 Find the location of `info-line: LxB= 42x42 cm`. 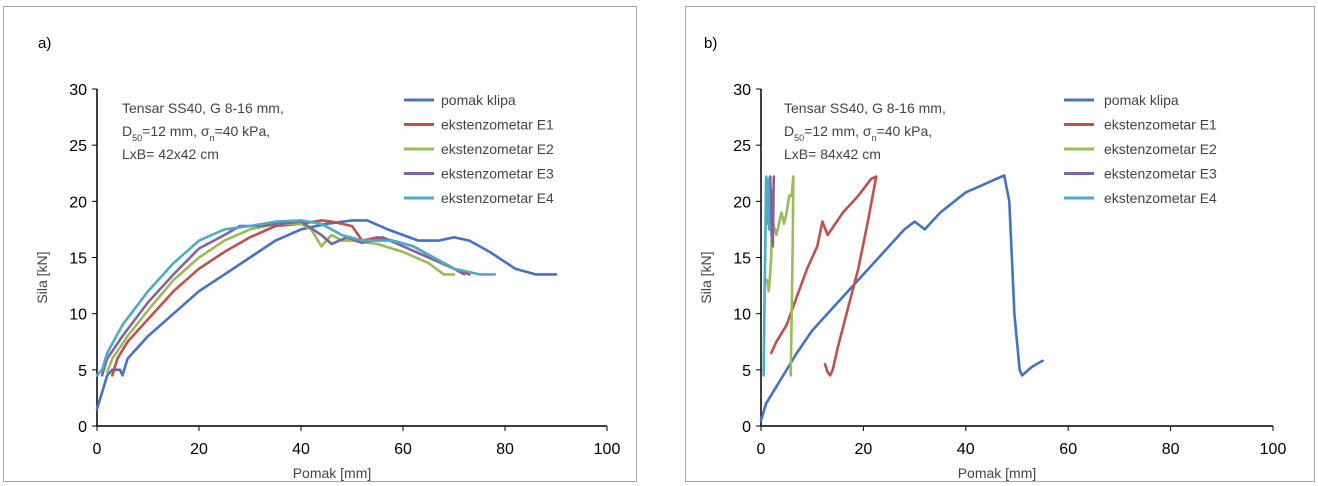

info-line: LxB= 42x42 cm is located at coordinates (170, 154).